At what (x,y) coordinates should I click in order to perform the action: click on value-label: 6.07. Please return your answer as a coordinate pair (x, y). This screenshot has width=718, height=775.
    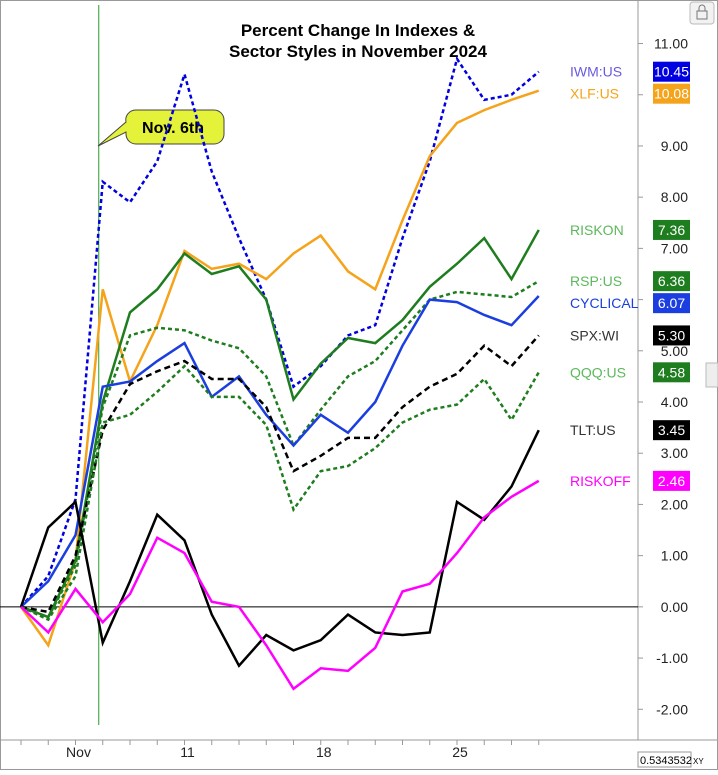
    Looking at the image, I should click on (671, 303).